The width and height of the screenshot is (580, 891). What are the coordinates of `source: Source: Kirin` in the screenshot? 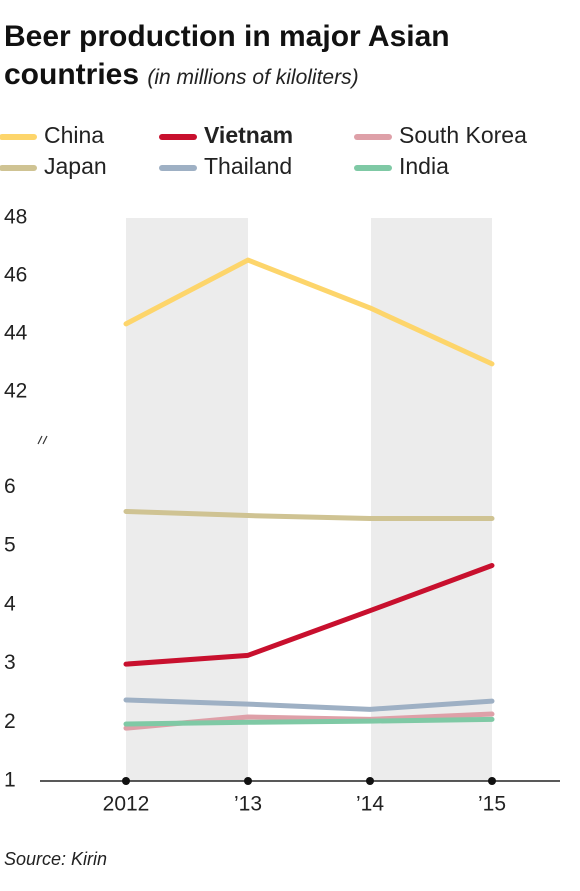 It's located at (55, 859).